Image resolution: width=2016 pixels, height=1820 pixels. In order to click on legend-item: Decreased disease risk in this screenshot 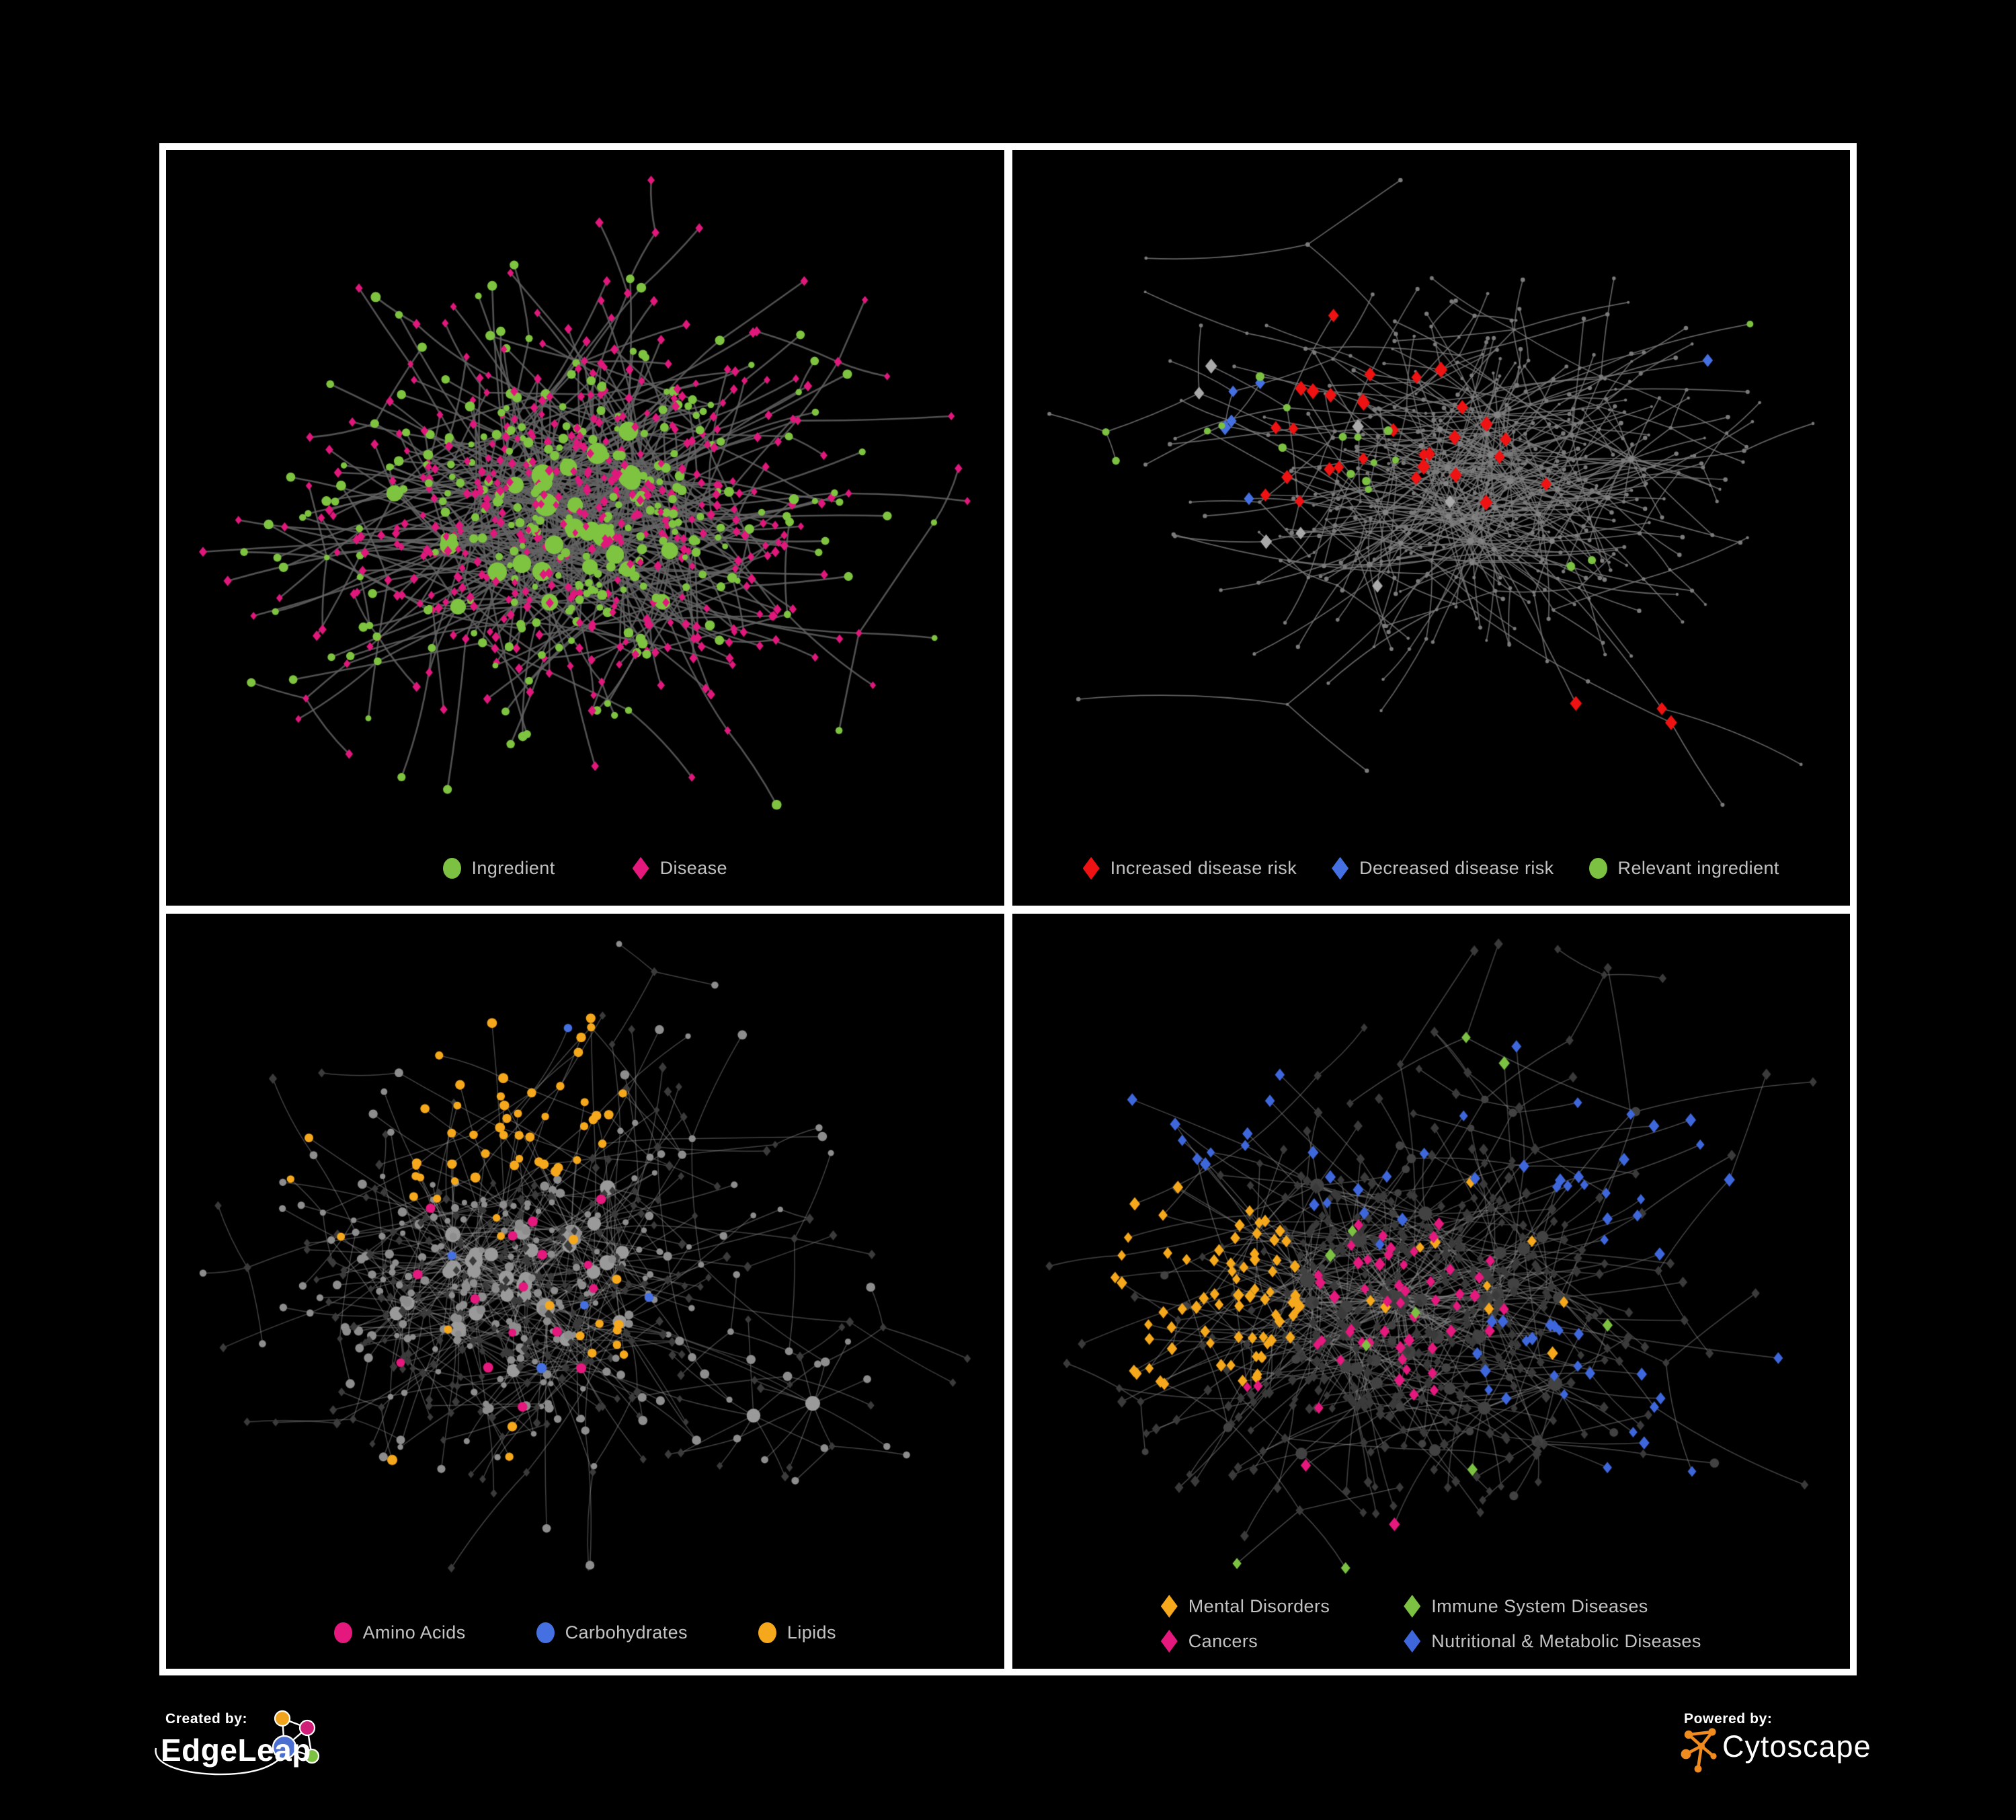, I will do `click(1443, 868)`.